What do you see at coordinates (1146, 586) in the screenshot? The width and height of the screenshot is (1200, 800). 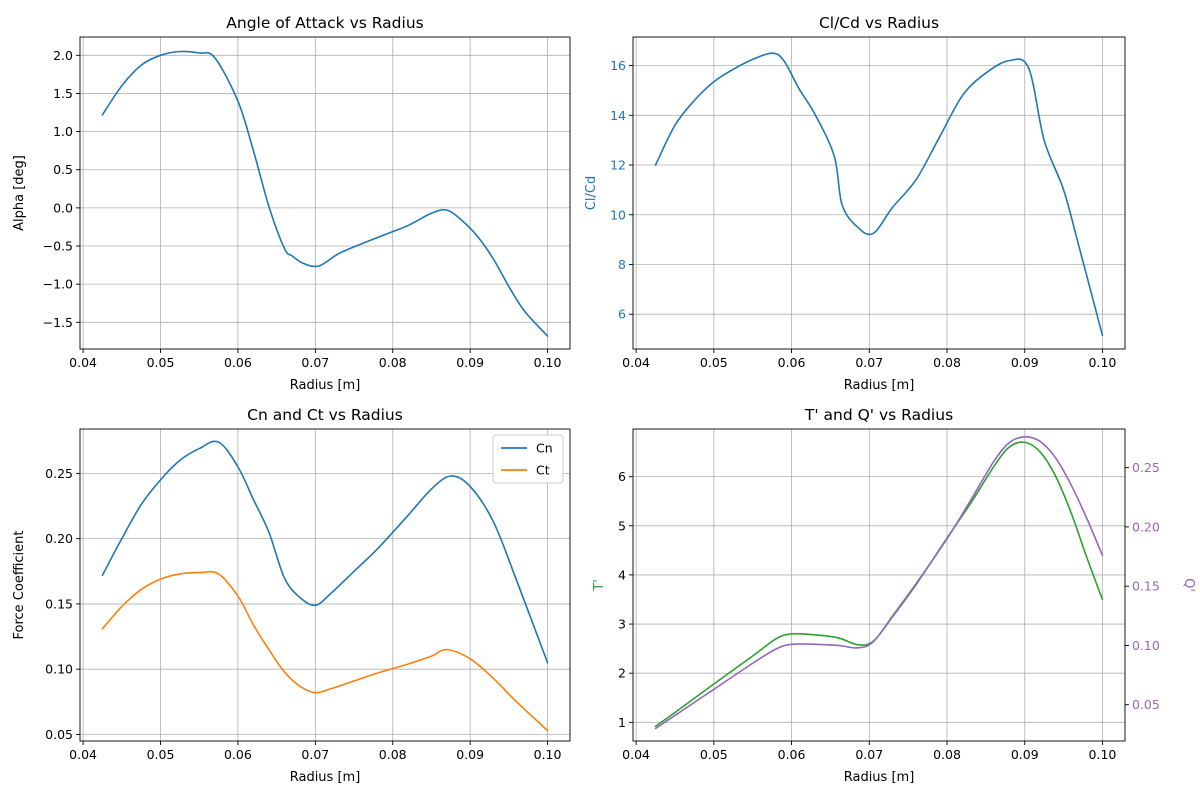 I see `y-right-tick-label: 0.15` at bounding box center [1146, 586].